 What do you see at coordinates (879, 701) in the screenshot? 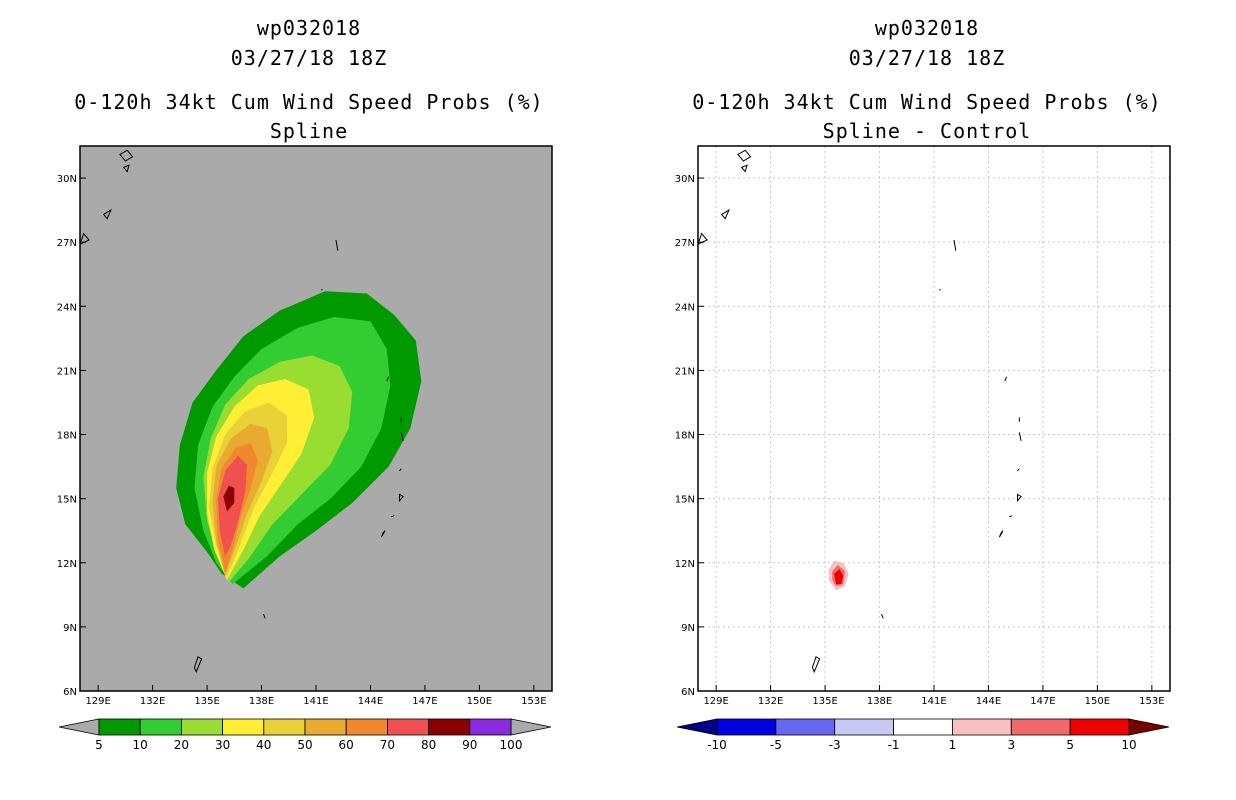
I see `x-tick-label: 138E` at bounding box center [879, 701].